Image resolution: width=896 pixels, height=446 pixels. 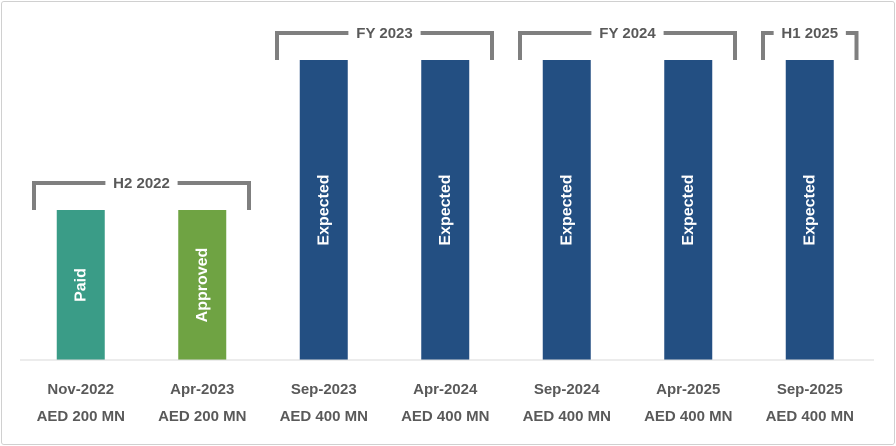 What do you see at coordinates (202, 389) in the screenshot?
I see `category-label: Apr-2023` at bounding box center [202, 389].